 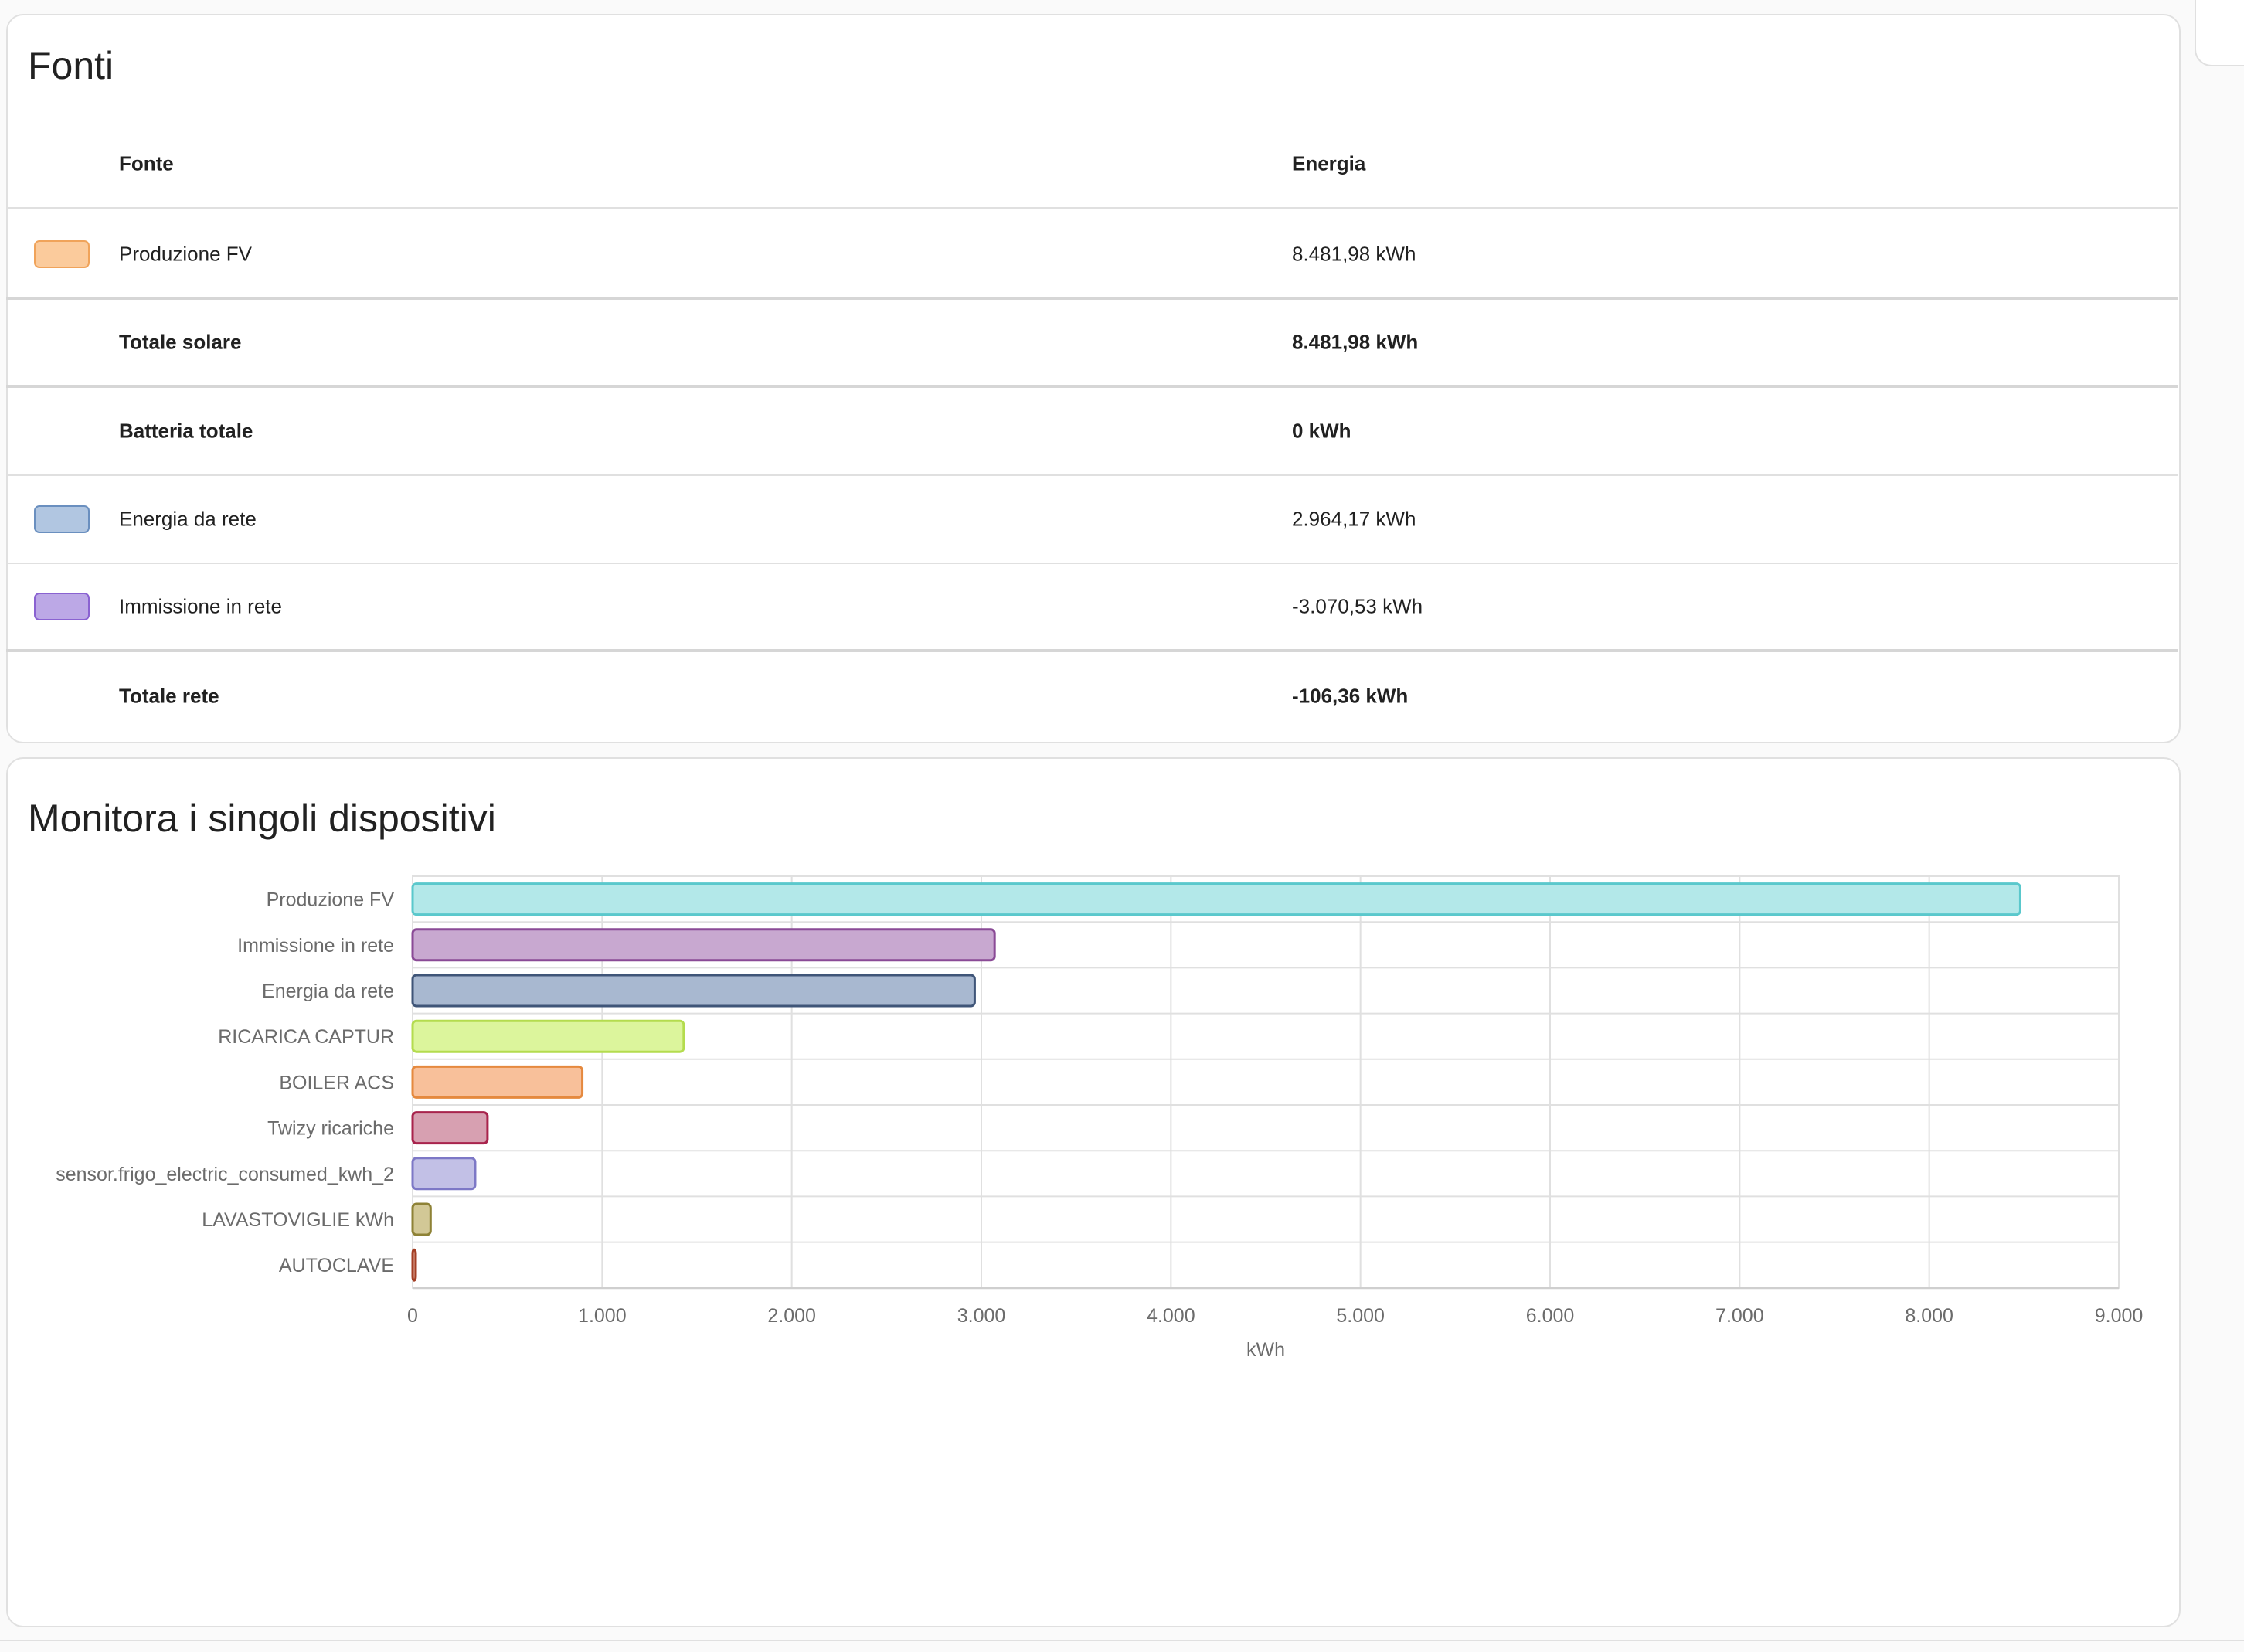 I want to click on bar-ricarica-captur, so click(x=548, y=1036).